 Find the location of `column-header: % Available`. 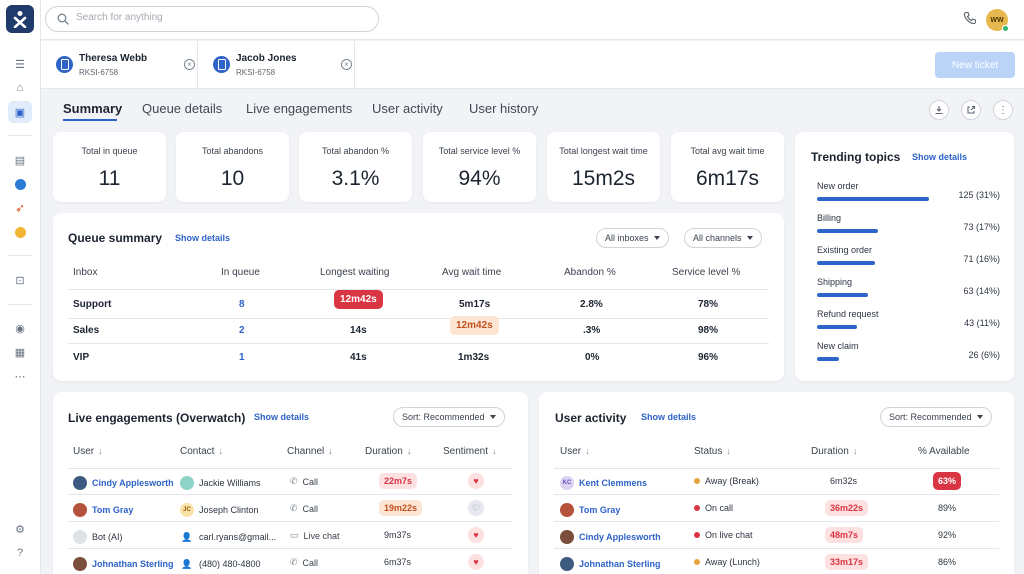

column-header: % Available is located at coordinates (944, 451).